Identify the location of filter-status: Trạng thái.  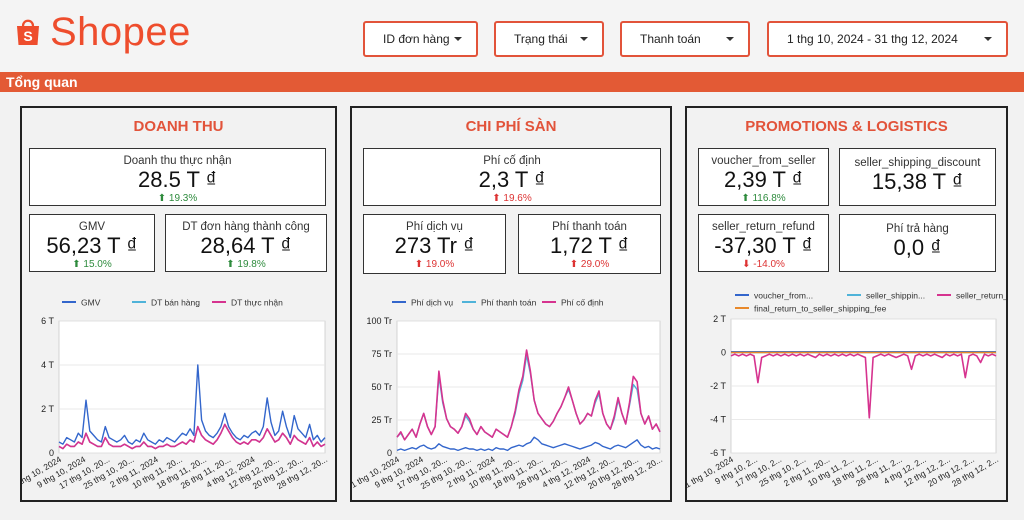
(549, 39).